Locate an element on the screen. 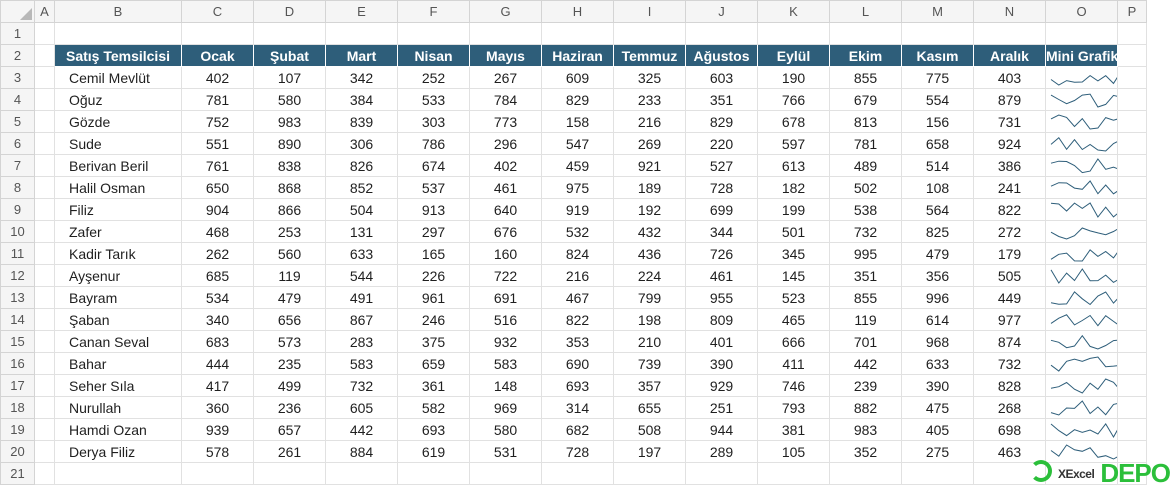 The height and width of the screenshot is (488, 1174). value-cell: 884 is located at coordinates (361, 451).